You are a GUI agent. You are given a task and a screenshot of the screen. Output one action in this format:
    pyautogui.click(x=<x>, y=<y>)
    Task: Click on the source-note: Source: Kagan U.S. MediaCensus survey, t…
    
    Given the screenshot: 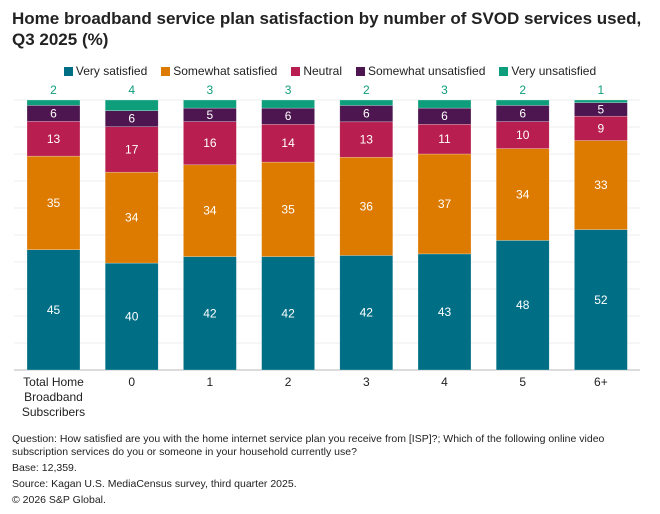 What is the action you would take?
    pyautogui.click(x=154, y=484)
    